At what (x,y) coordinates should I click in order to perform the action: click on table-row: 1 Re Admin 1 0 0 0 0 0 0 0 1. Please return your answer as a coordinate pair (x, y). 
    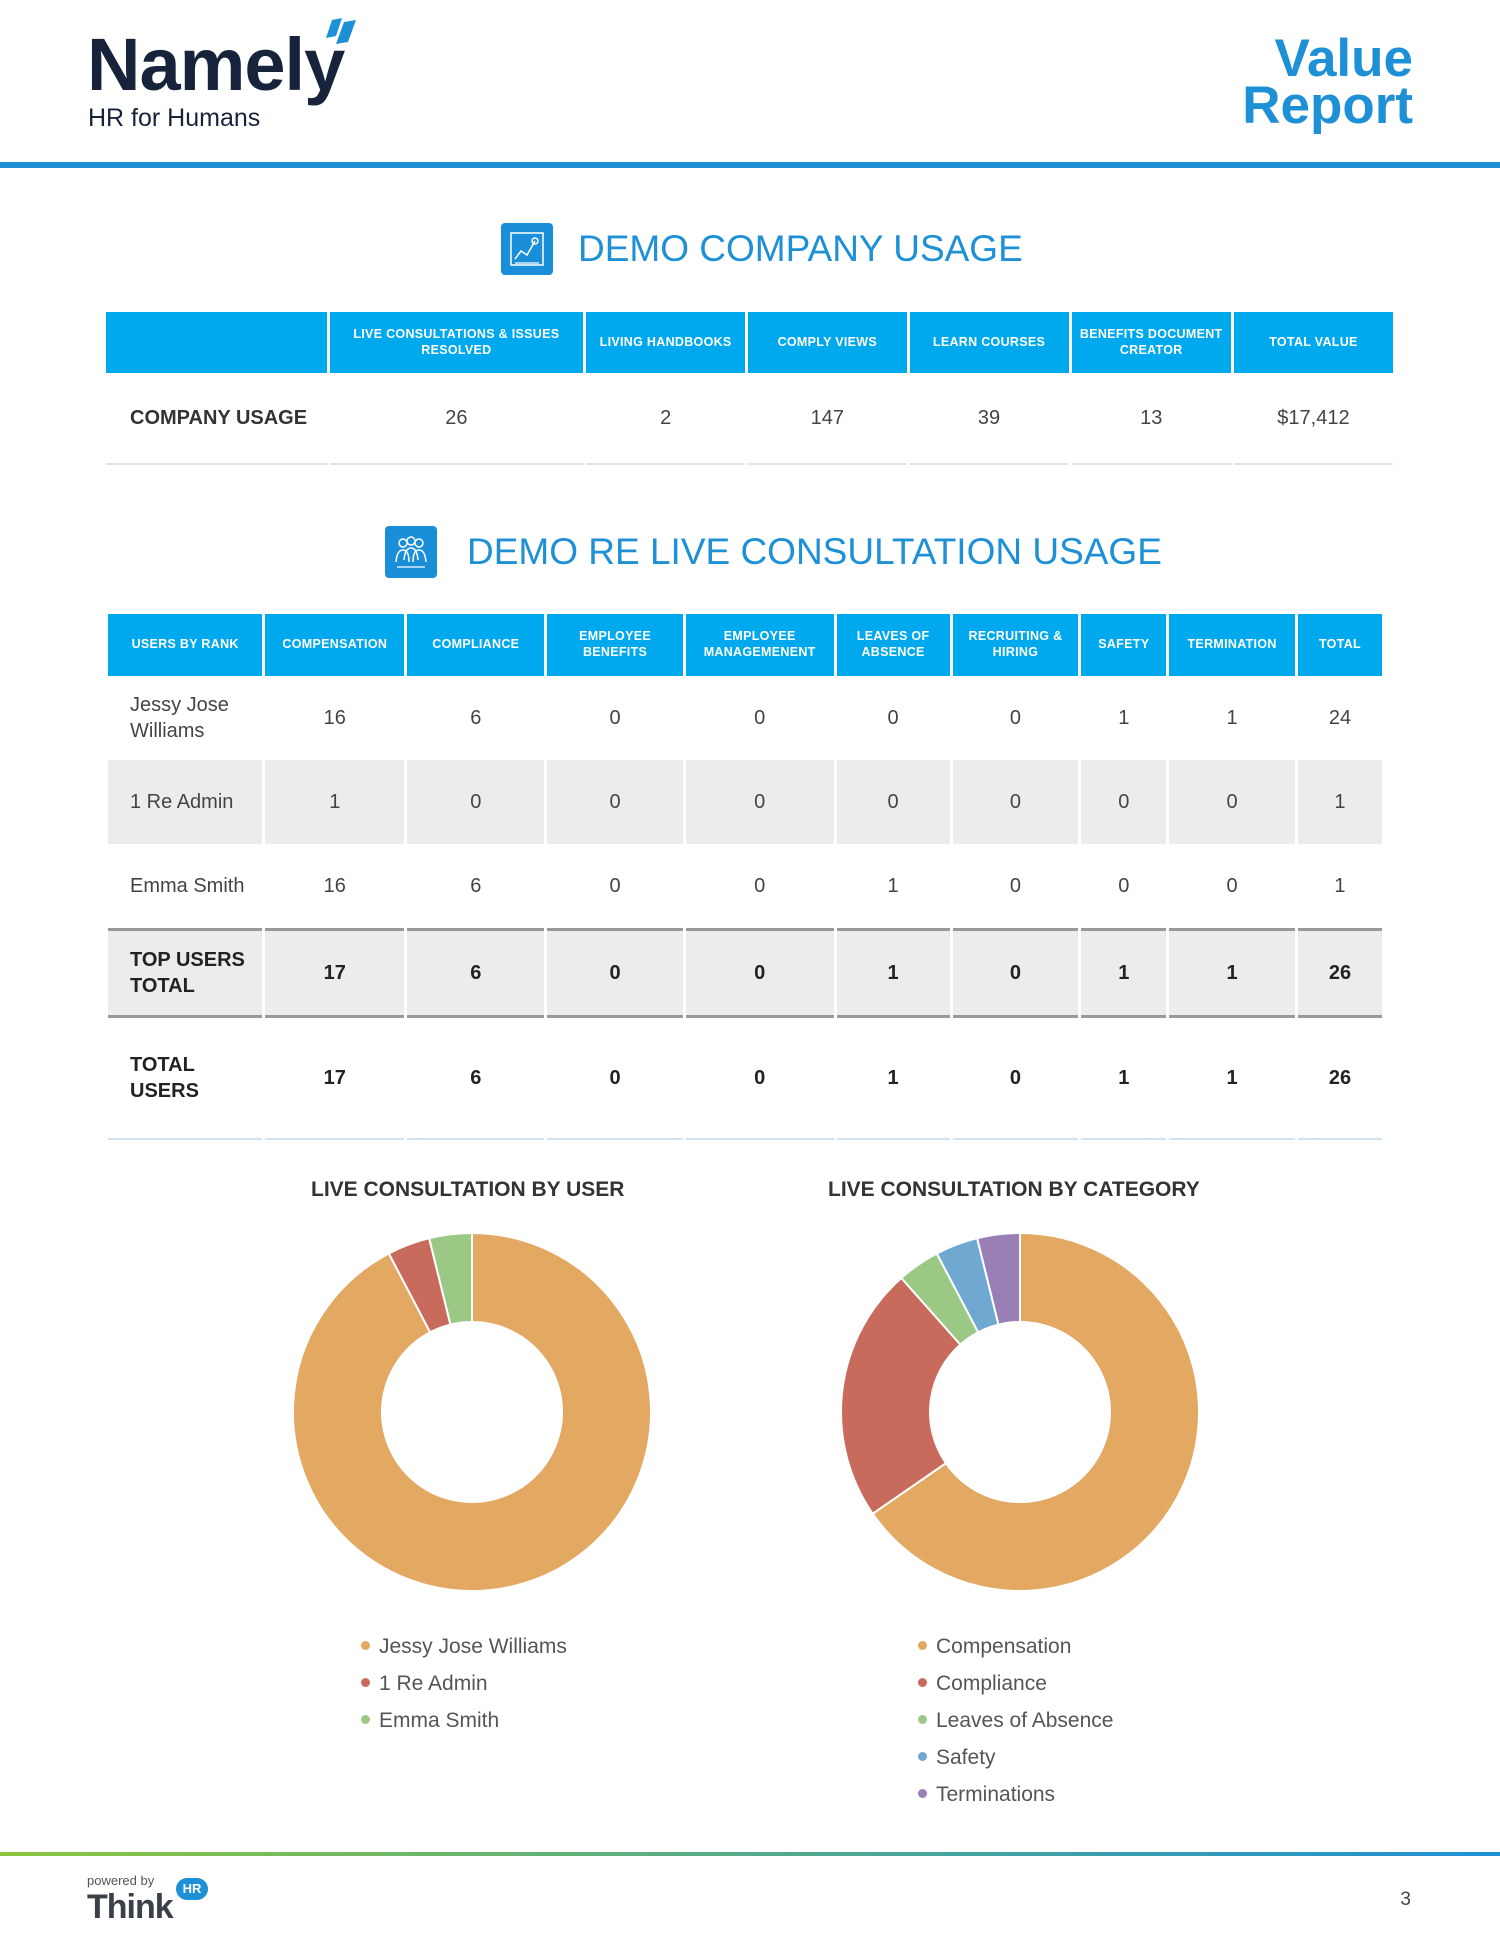
    Looking at the image, I should click on (745, 802).